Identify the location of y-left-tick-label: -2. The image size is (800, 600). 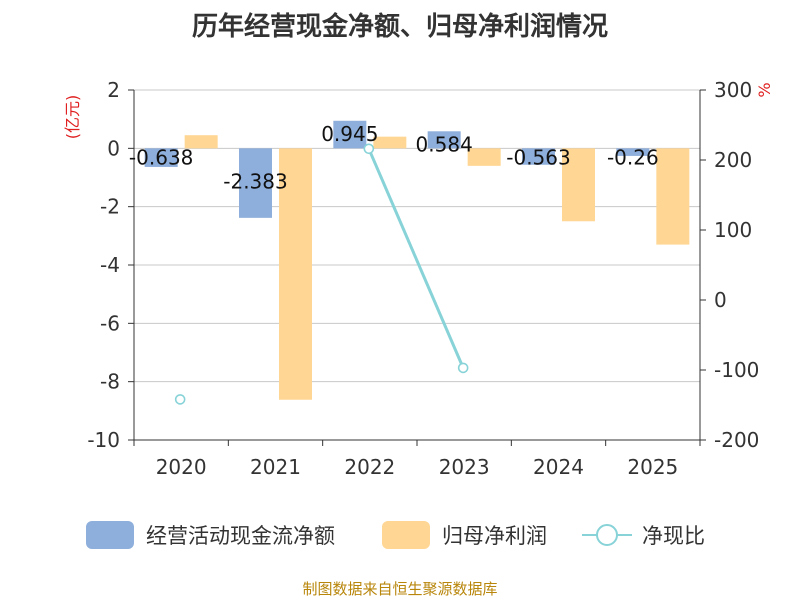
(110, 207).